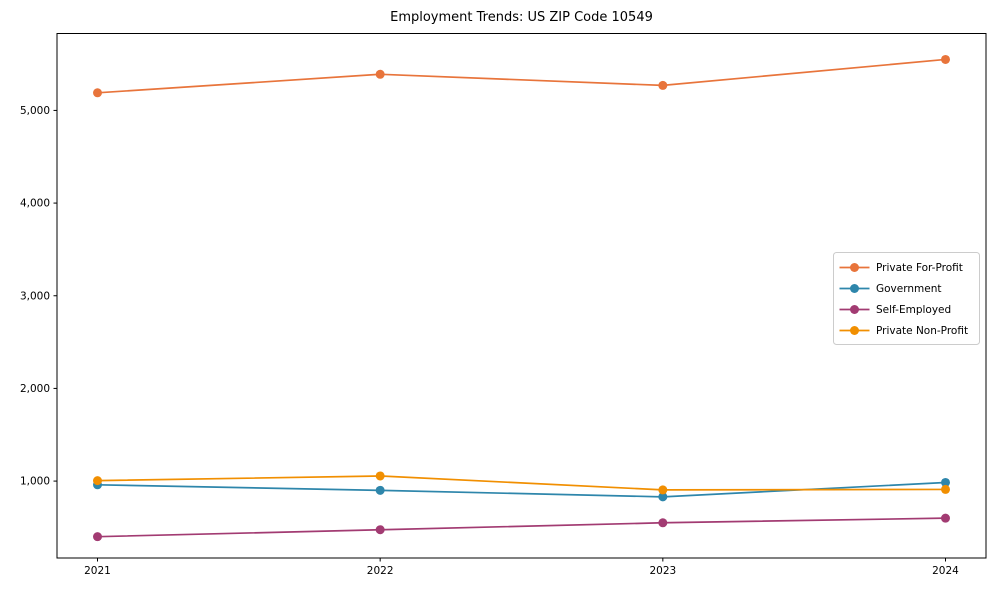 The height and width of the screenshot is (600, 1000). What do you see at coordinates (913, 310) in the screenshot?
I see `legend-label: Self-Employed` at bounding box center [913, 310].